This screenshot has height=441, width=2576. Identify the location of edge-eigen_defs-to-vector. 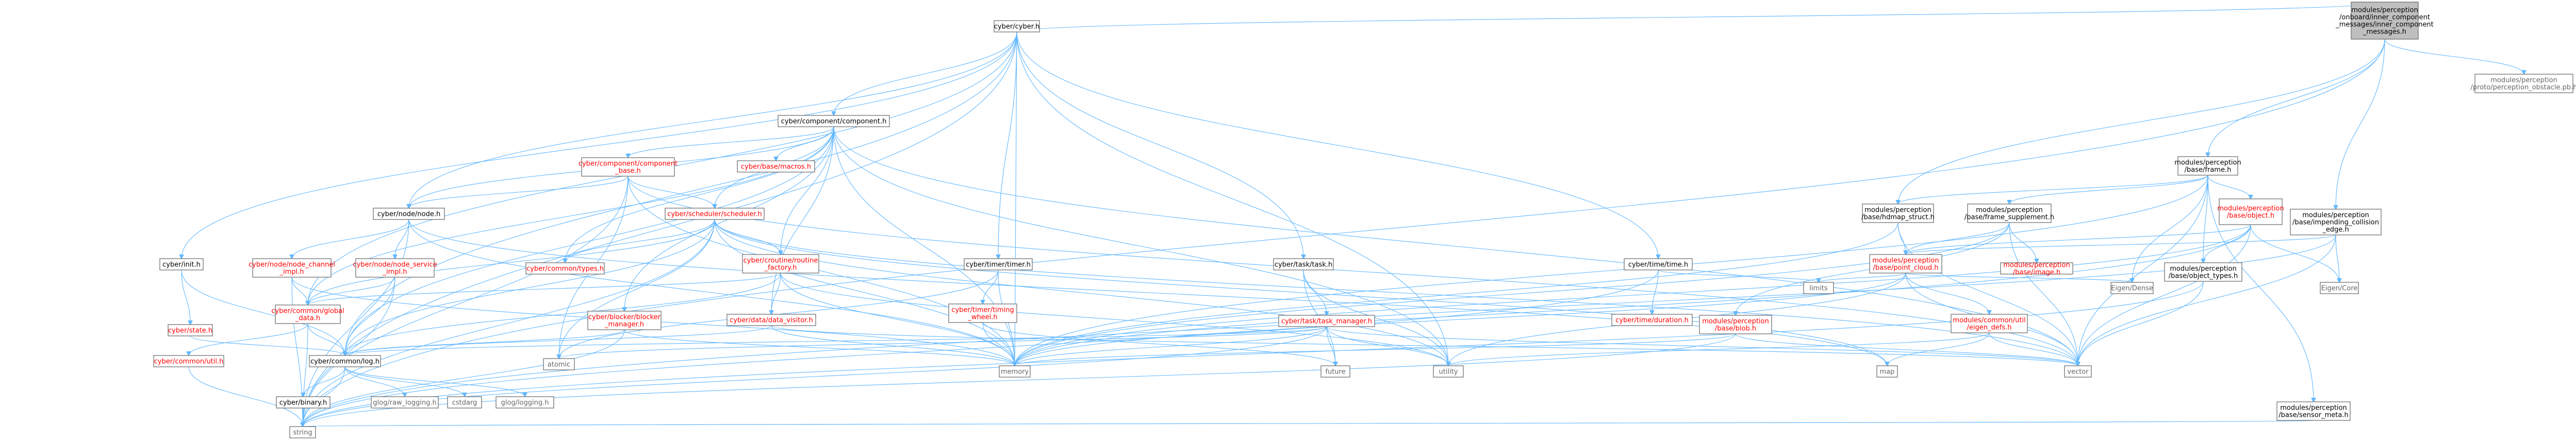
(2034, 349).